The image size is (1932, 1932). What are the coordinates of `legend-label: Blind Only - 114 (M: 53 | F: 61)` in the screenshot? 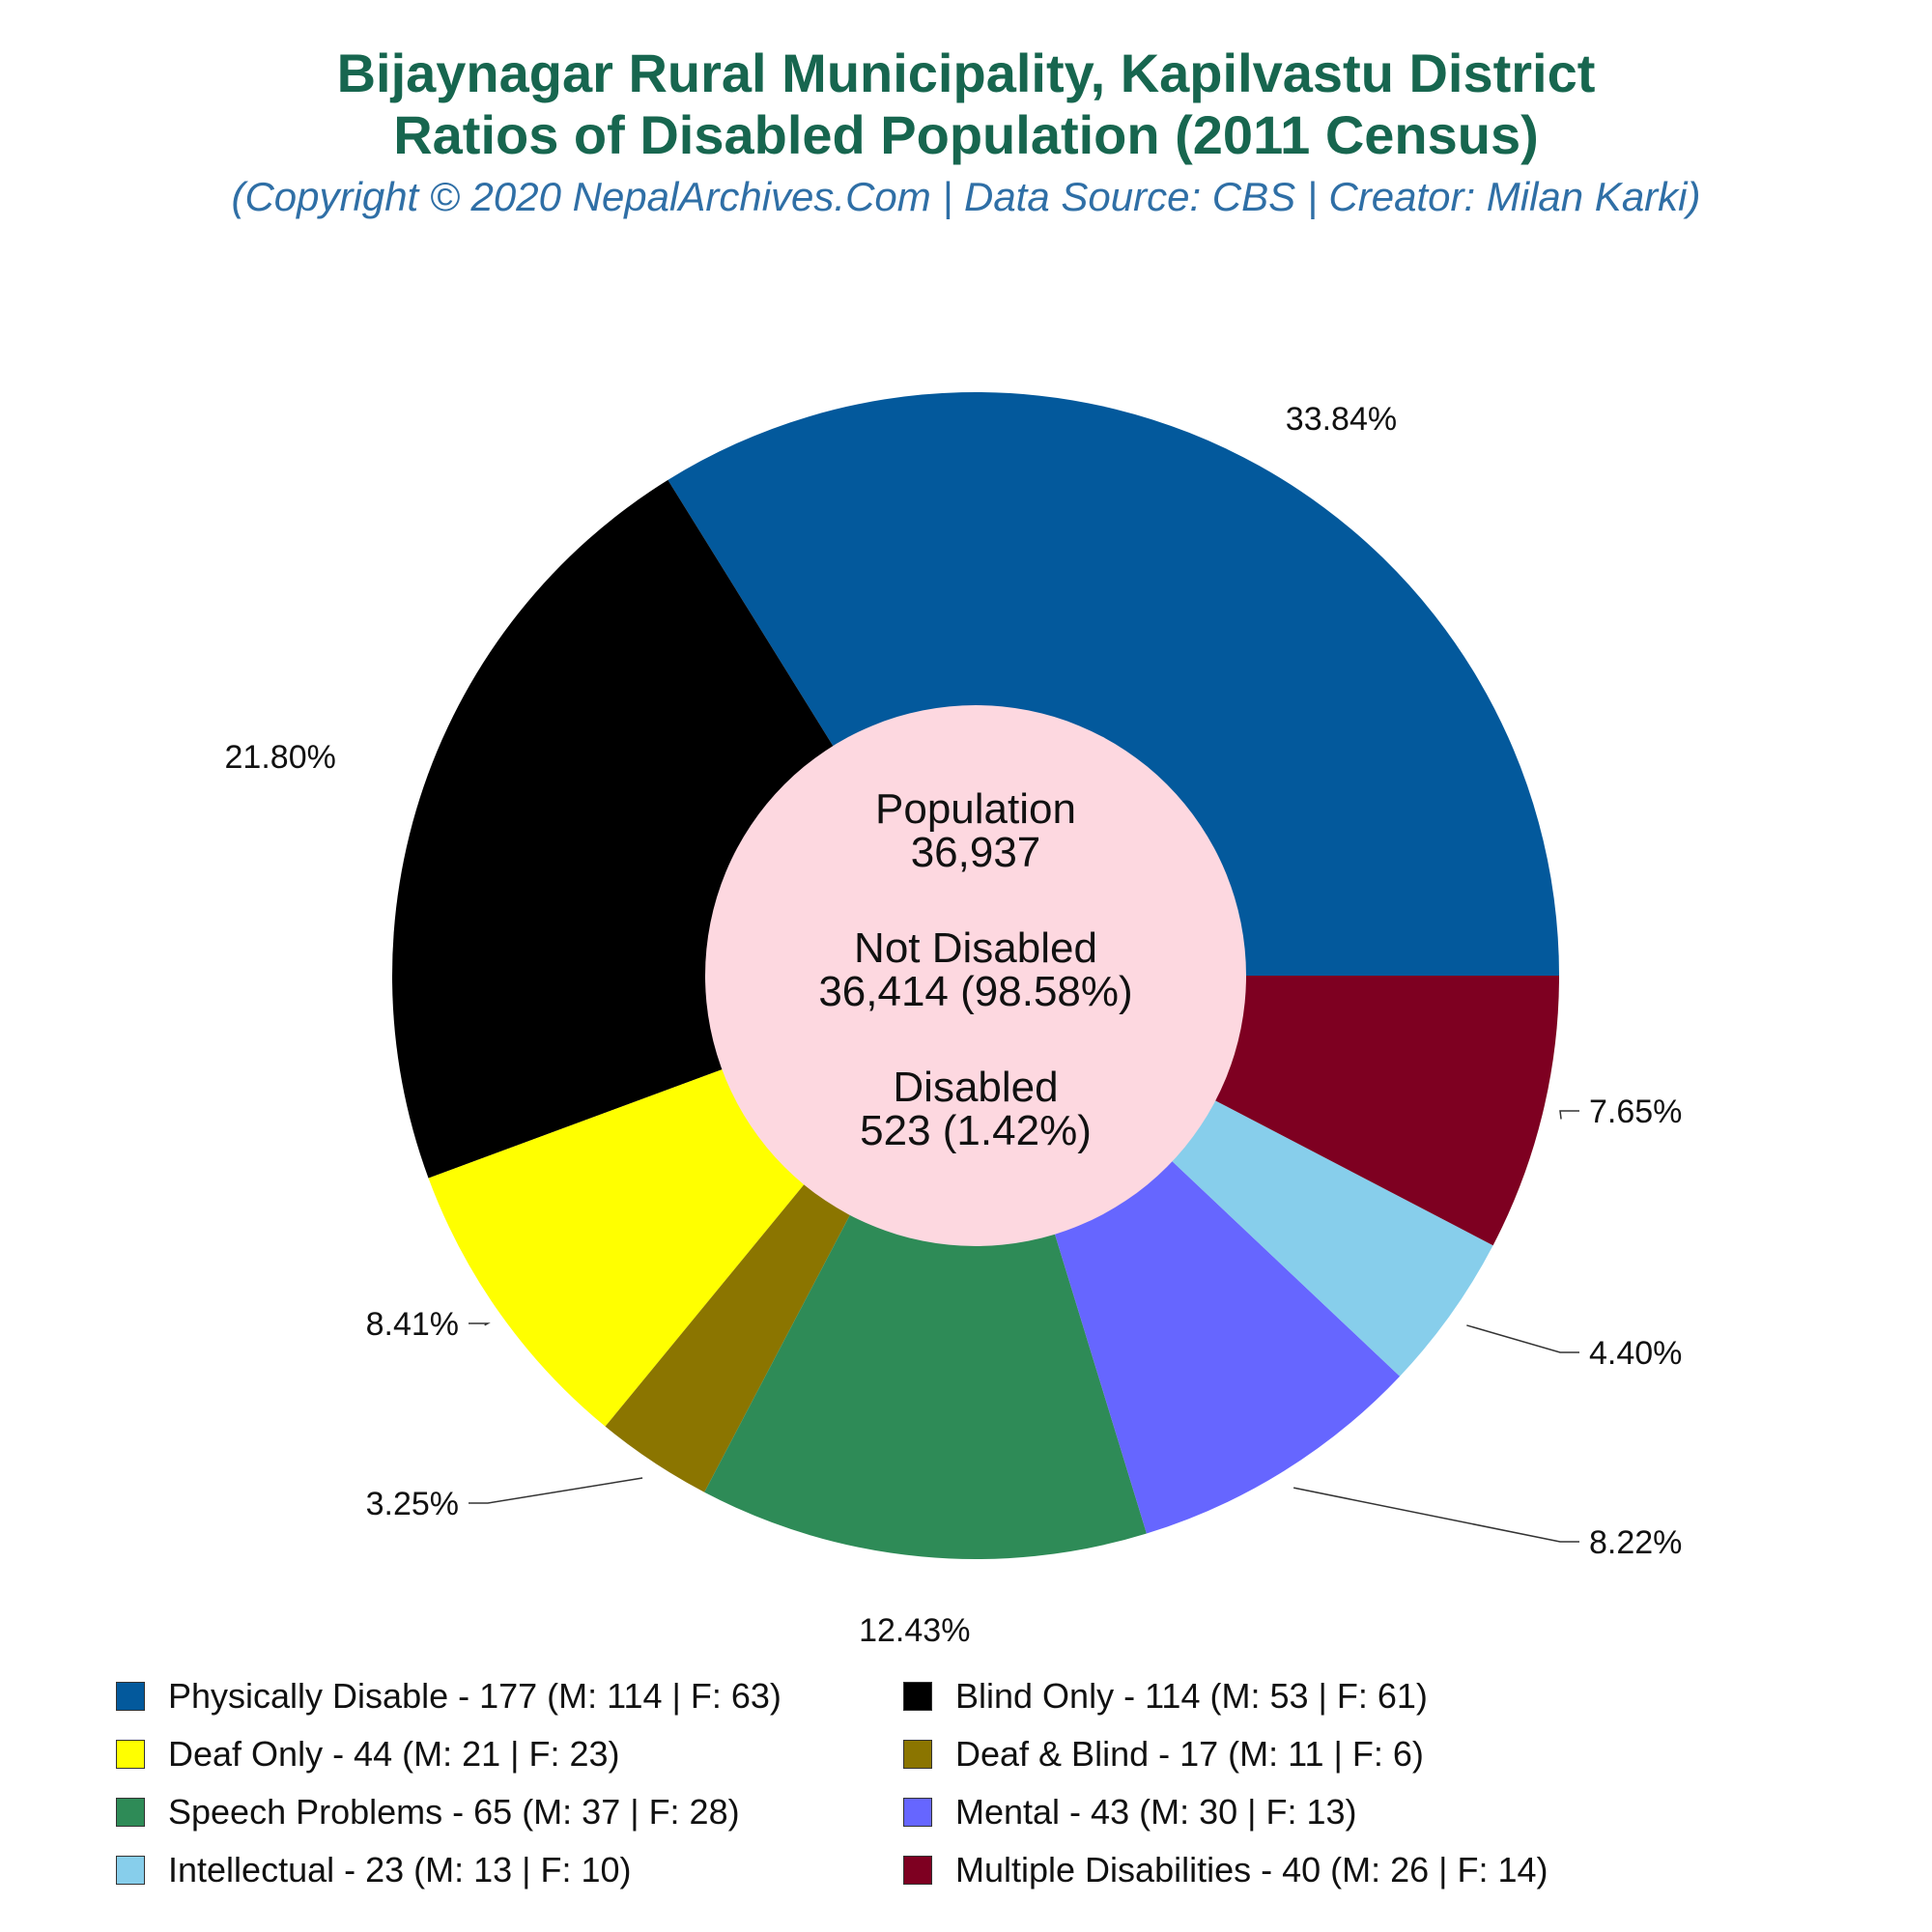 It's located at (1191, 1696).